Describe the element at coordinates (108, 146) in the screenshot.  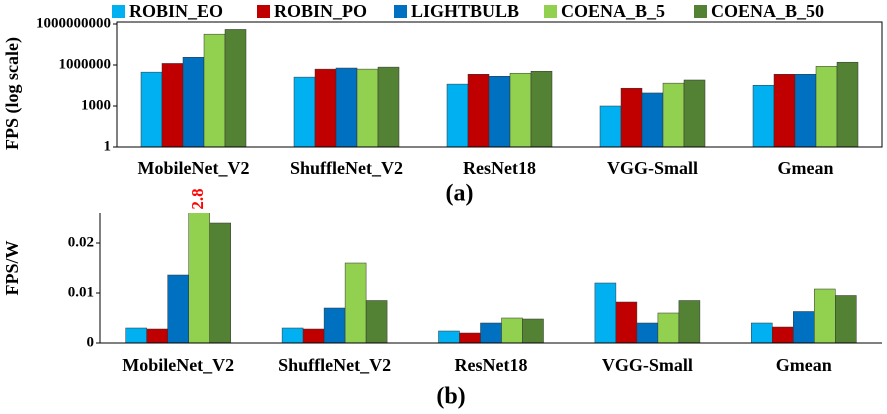
I see `y-tick-label: 1` at that location.